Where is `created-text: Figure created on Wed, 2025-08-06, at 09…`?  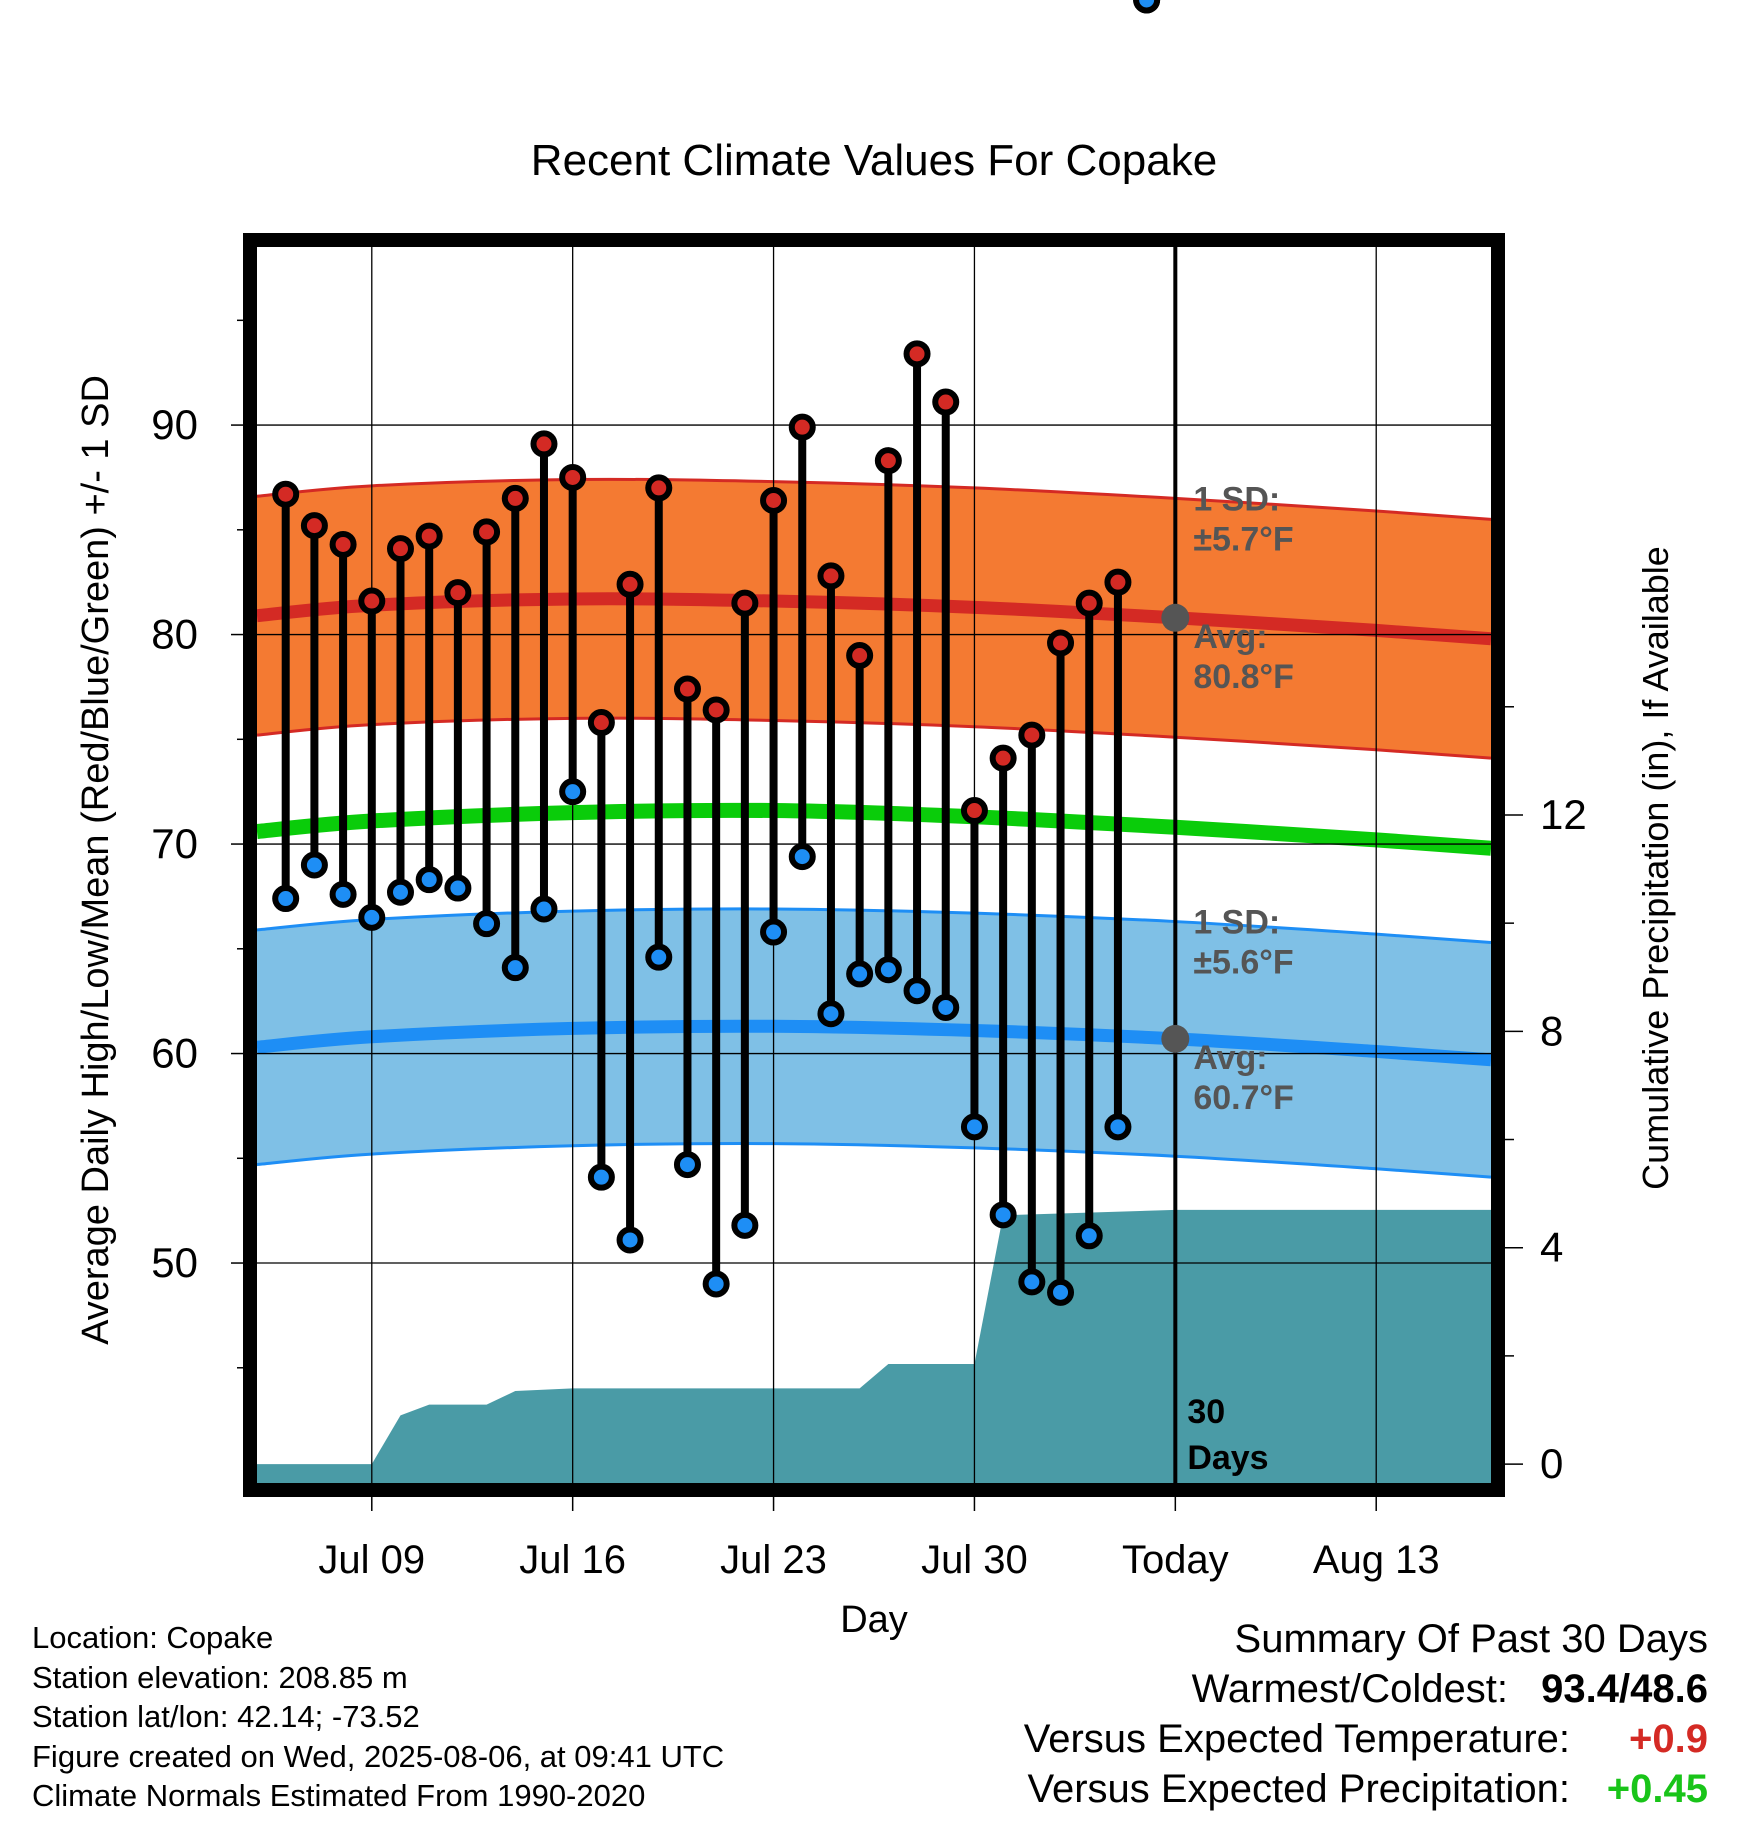 created-text: Figure created on Wed, 2025-08-06, at 09… is located at coordinates (378, 1756).